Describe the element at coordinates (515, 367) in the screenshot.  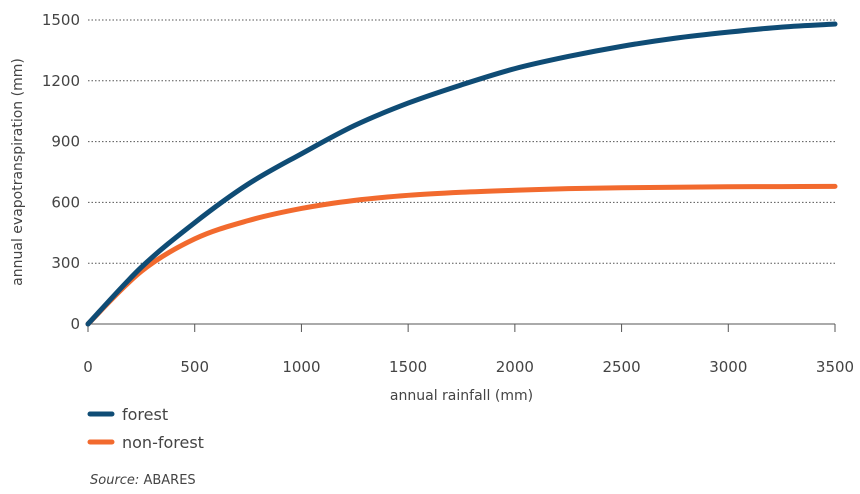
I see `x-tick-label-2000: 2000` at that location.